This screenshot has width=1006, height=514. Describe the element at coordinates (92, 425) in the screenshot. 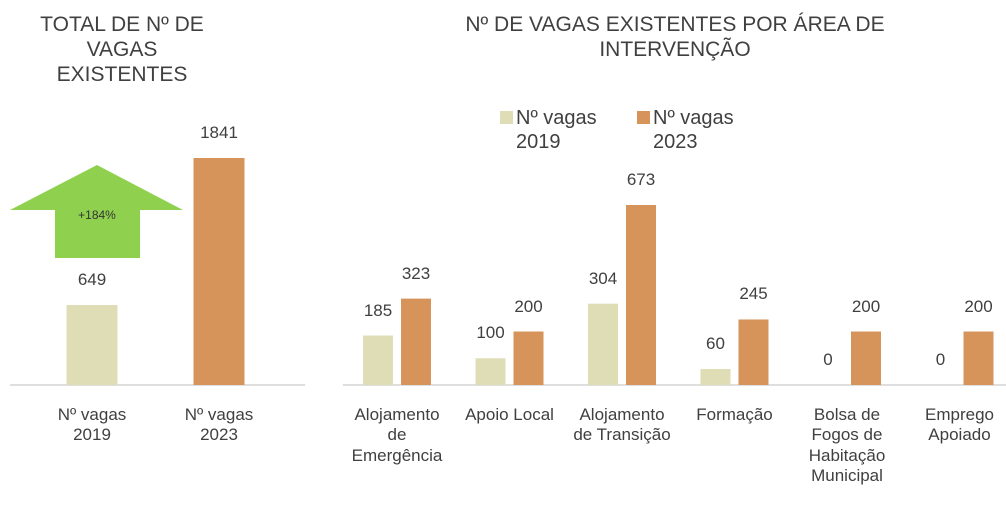

I see `x-tick-label: Nº vagas 2019` at that location.